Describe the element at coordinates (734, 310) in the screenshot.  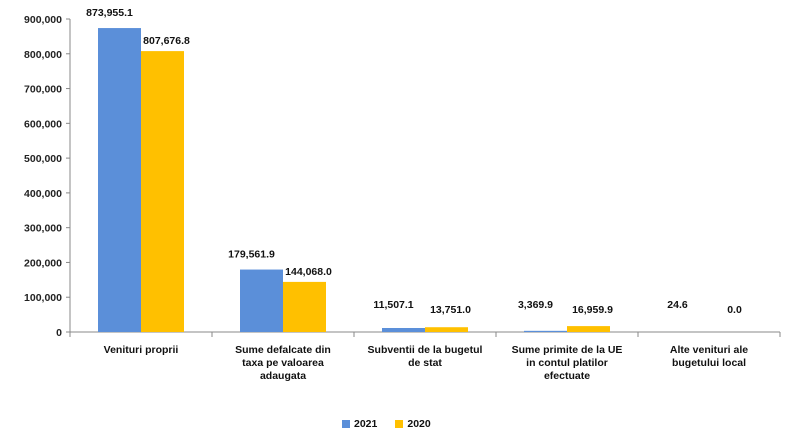
I see `data-label-2020-4: 0.0` at that location.